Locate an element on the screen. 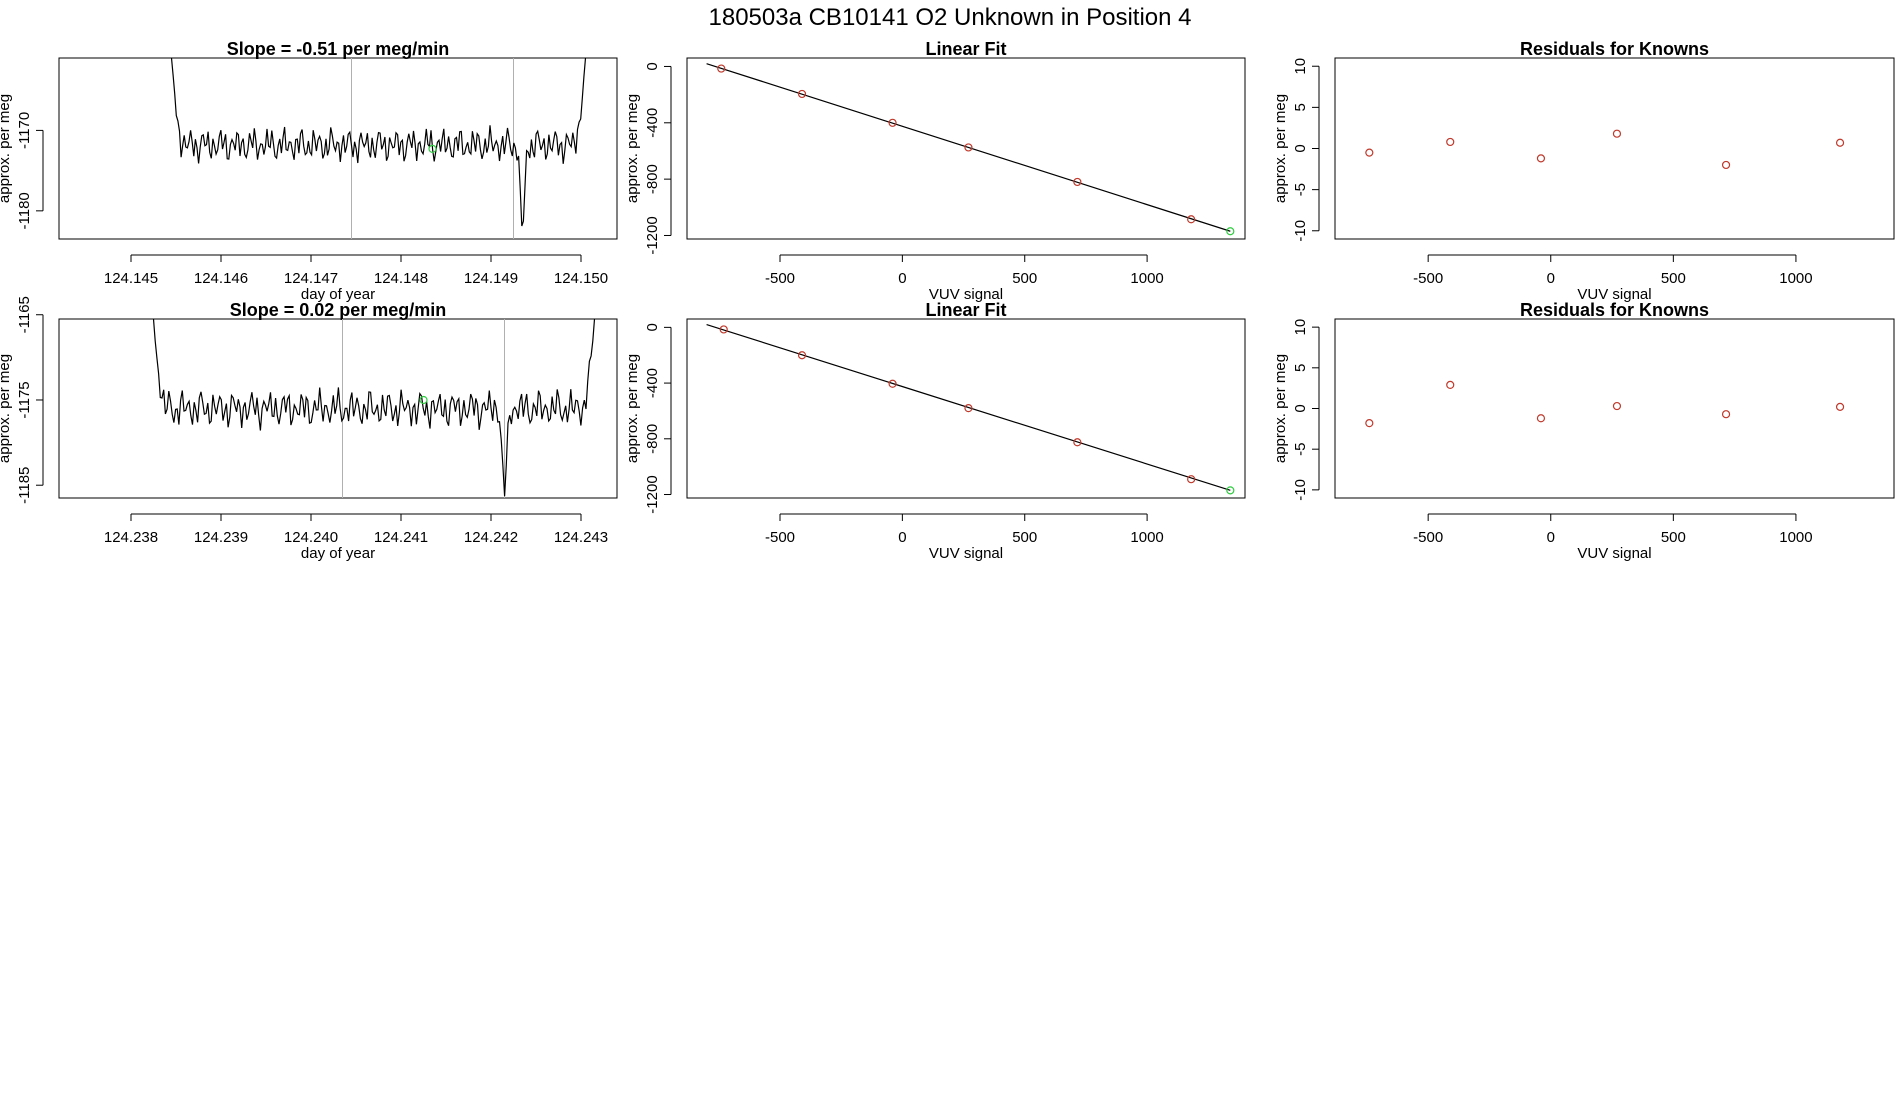  y-tick-label: -1170 is located at coordinates (24, 130).